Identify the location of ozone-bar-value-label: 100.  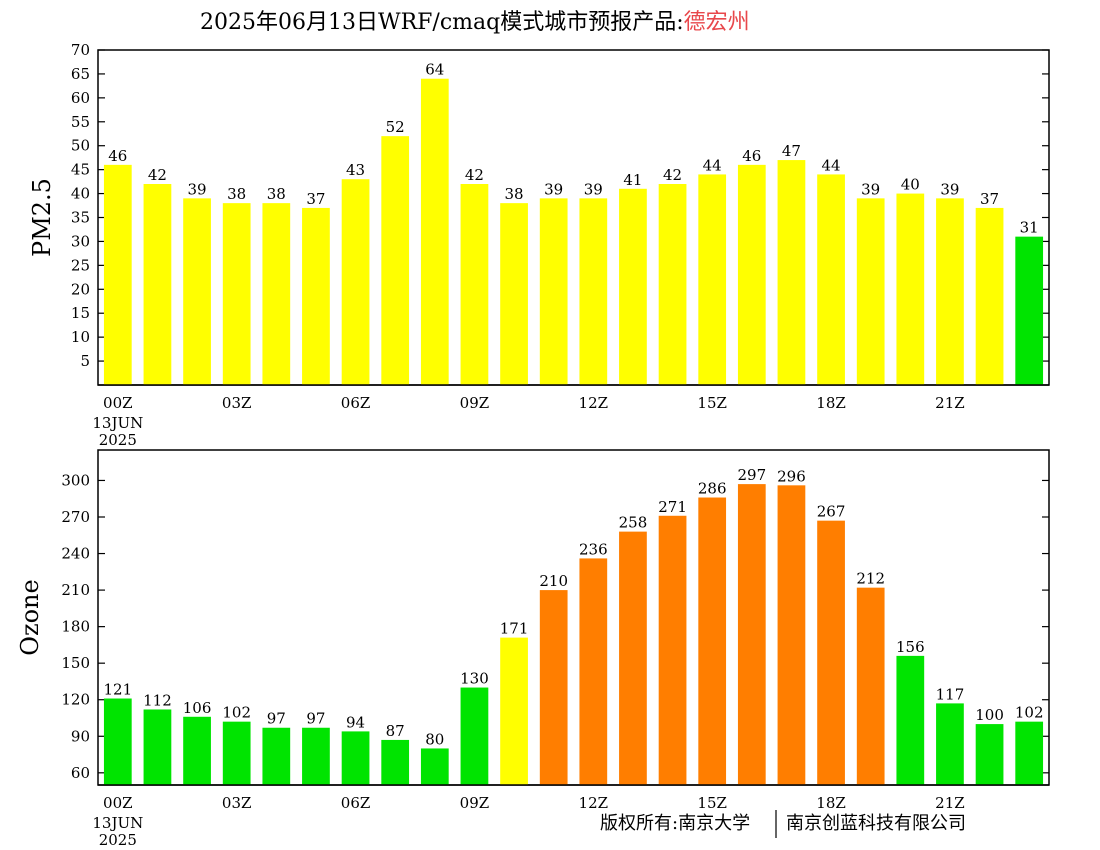
(989, 715).